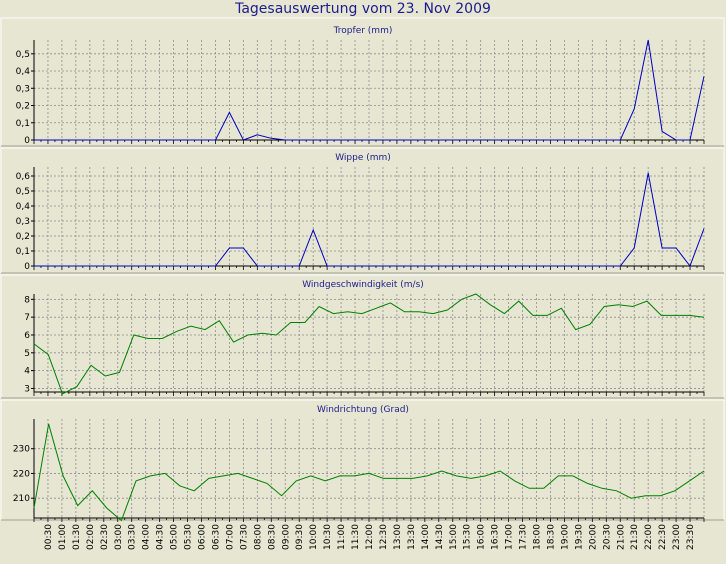 The width and height of the screenshot is (726, 564). I want to click on x-tick-label: 15:30, so click(468, 537).